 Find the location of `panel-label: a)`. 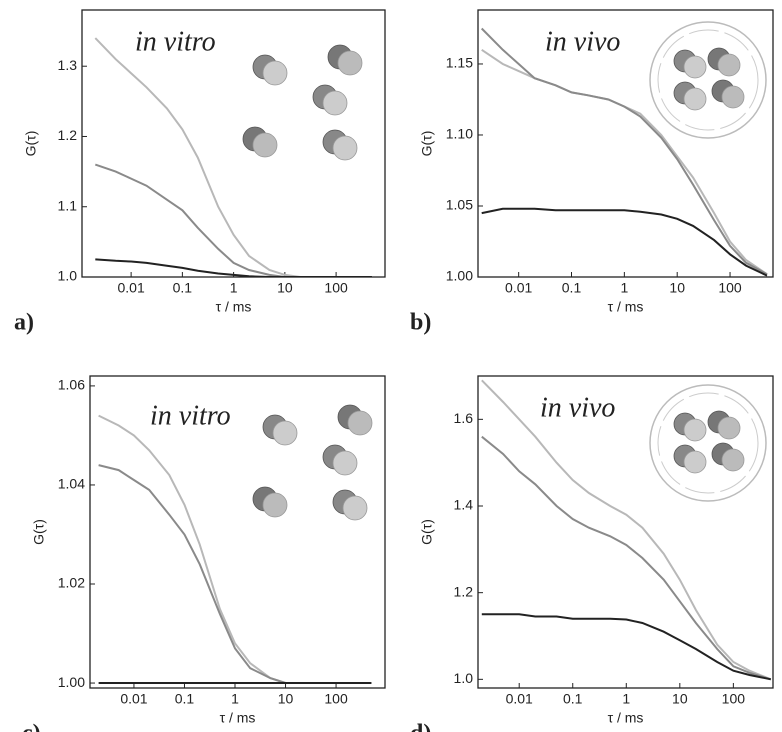

panel-label: a) is located at coordinates (24, 323).